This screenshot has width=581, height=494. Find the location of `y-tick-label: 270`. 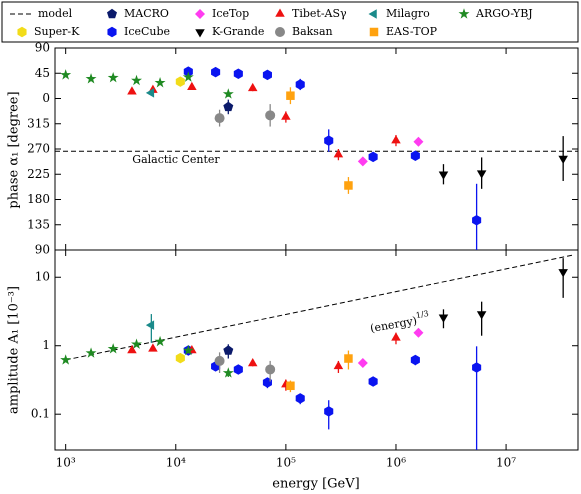

y-tick-label: 270 is located at coordinates (38, 149).